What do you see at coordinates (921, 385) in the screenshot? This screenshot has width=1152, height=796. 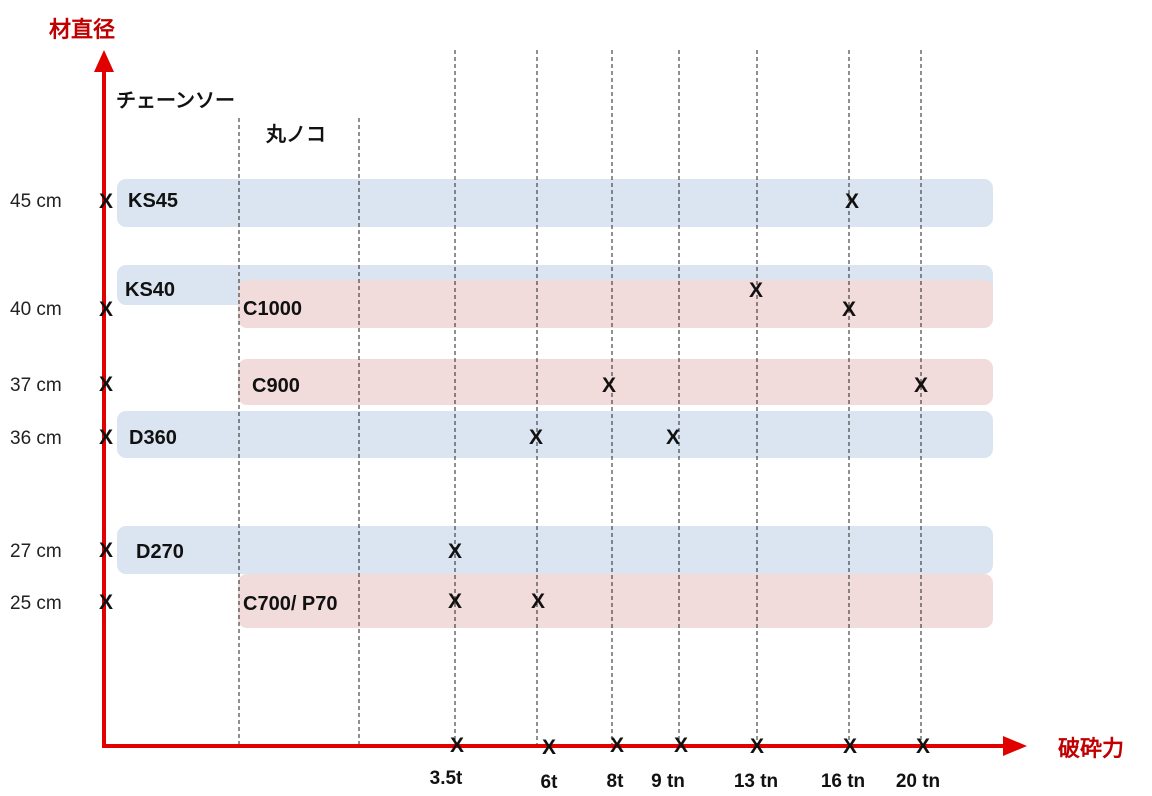 I see `mark-c900-20tn: X` at bounding box center [921, 385].